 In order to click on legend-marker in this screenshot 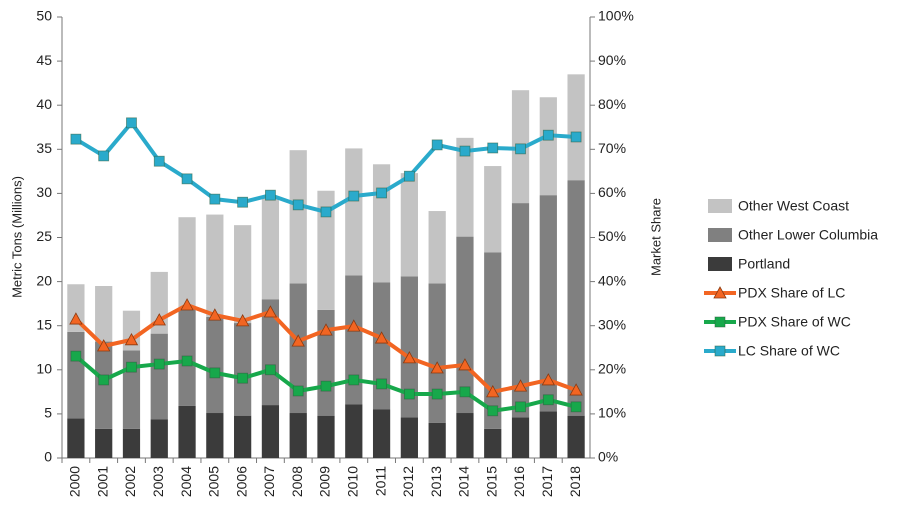, I will do `click(720, 322)`.